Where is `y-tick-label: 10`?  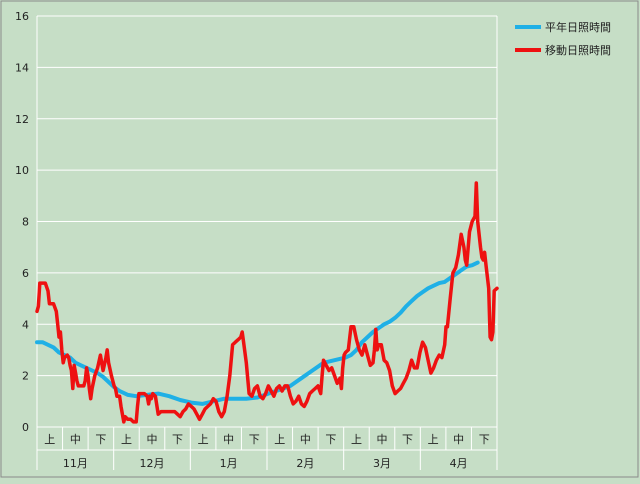
y-tick-label: 10 is located at coordinates (22, 170).